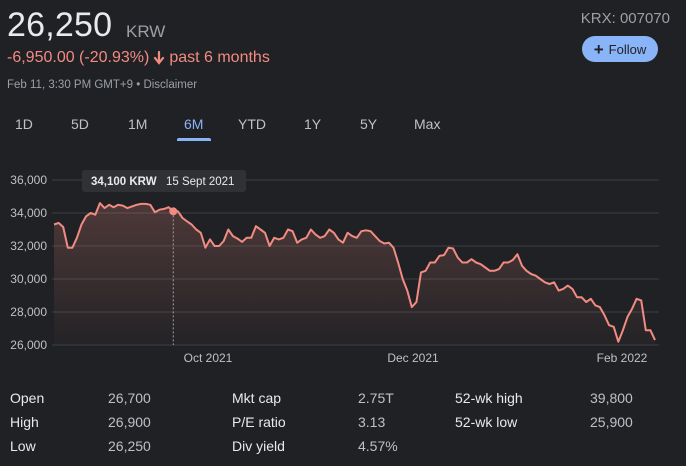 This screenshot has width=686, height=466. What do you see at coordinates (28, 213) in the screenshot?
I see `y-tick-label: 34,000` at bounding box center [28, 213].